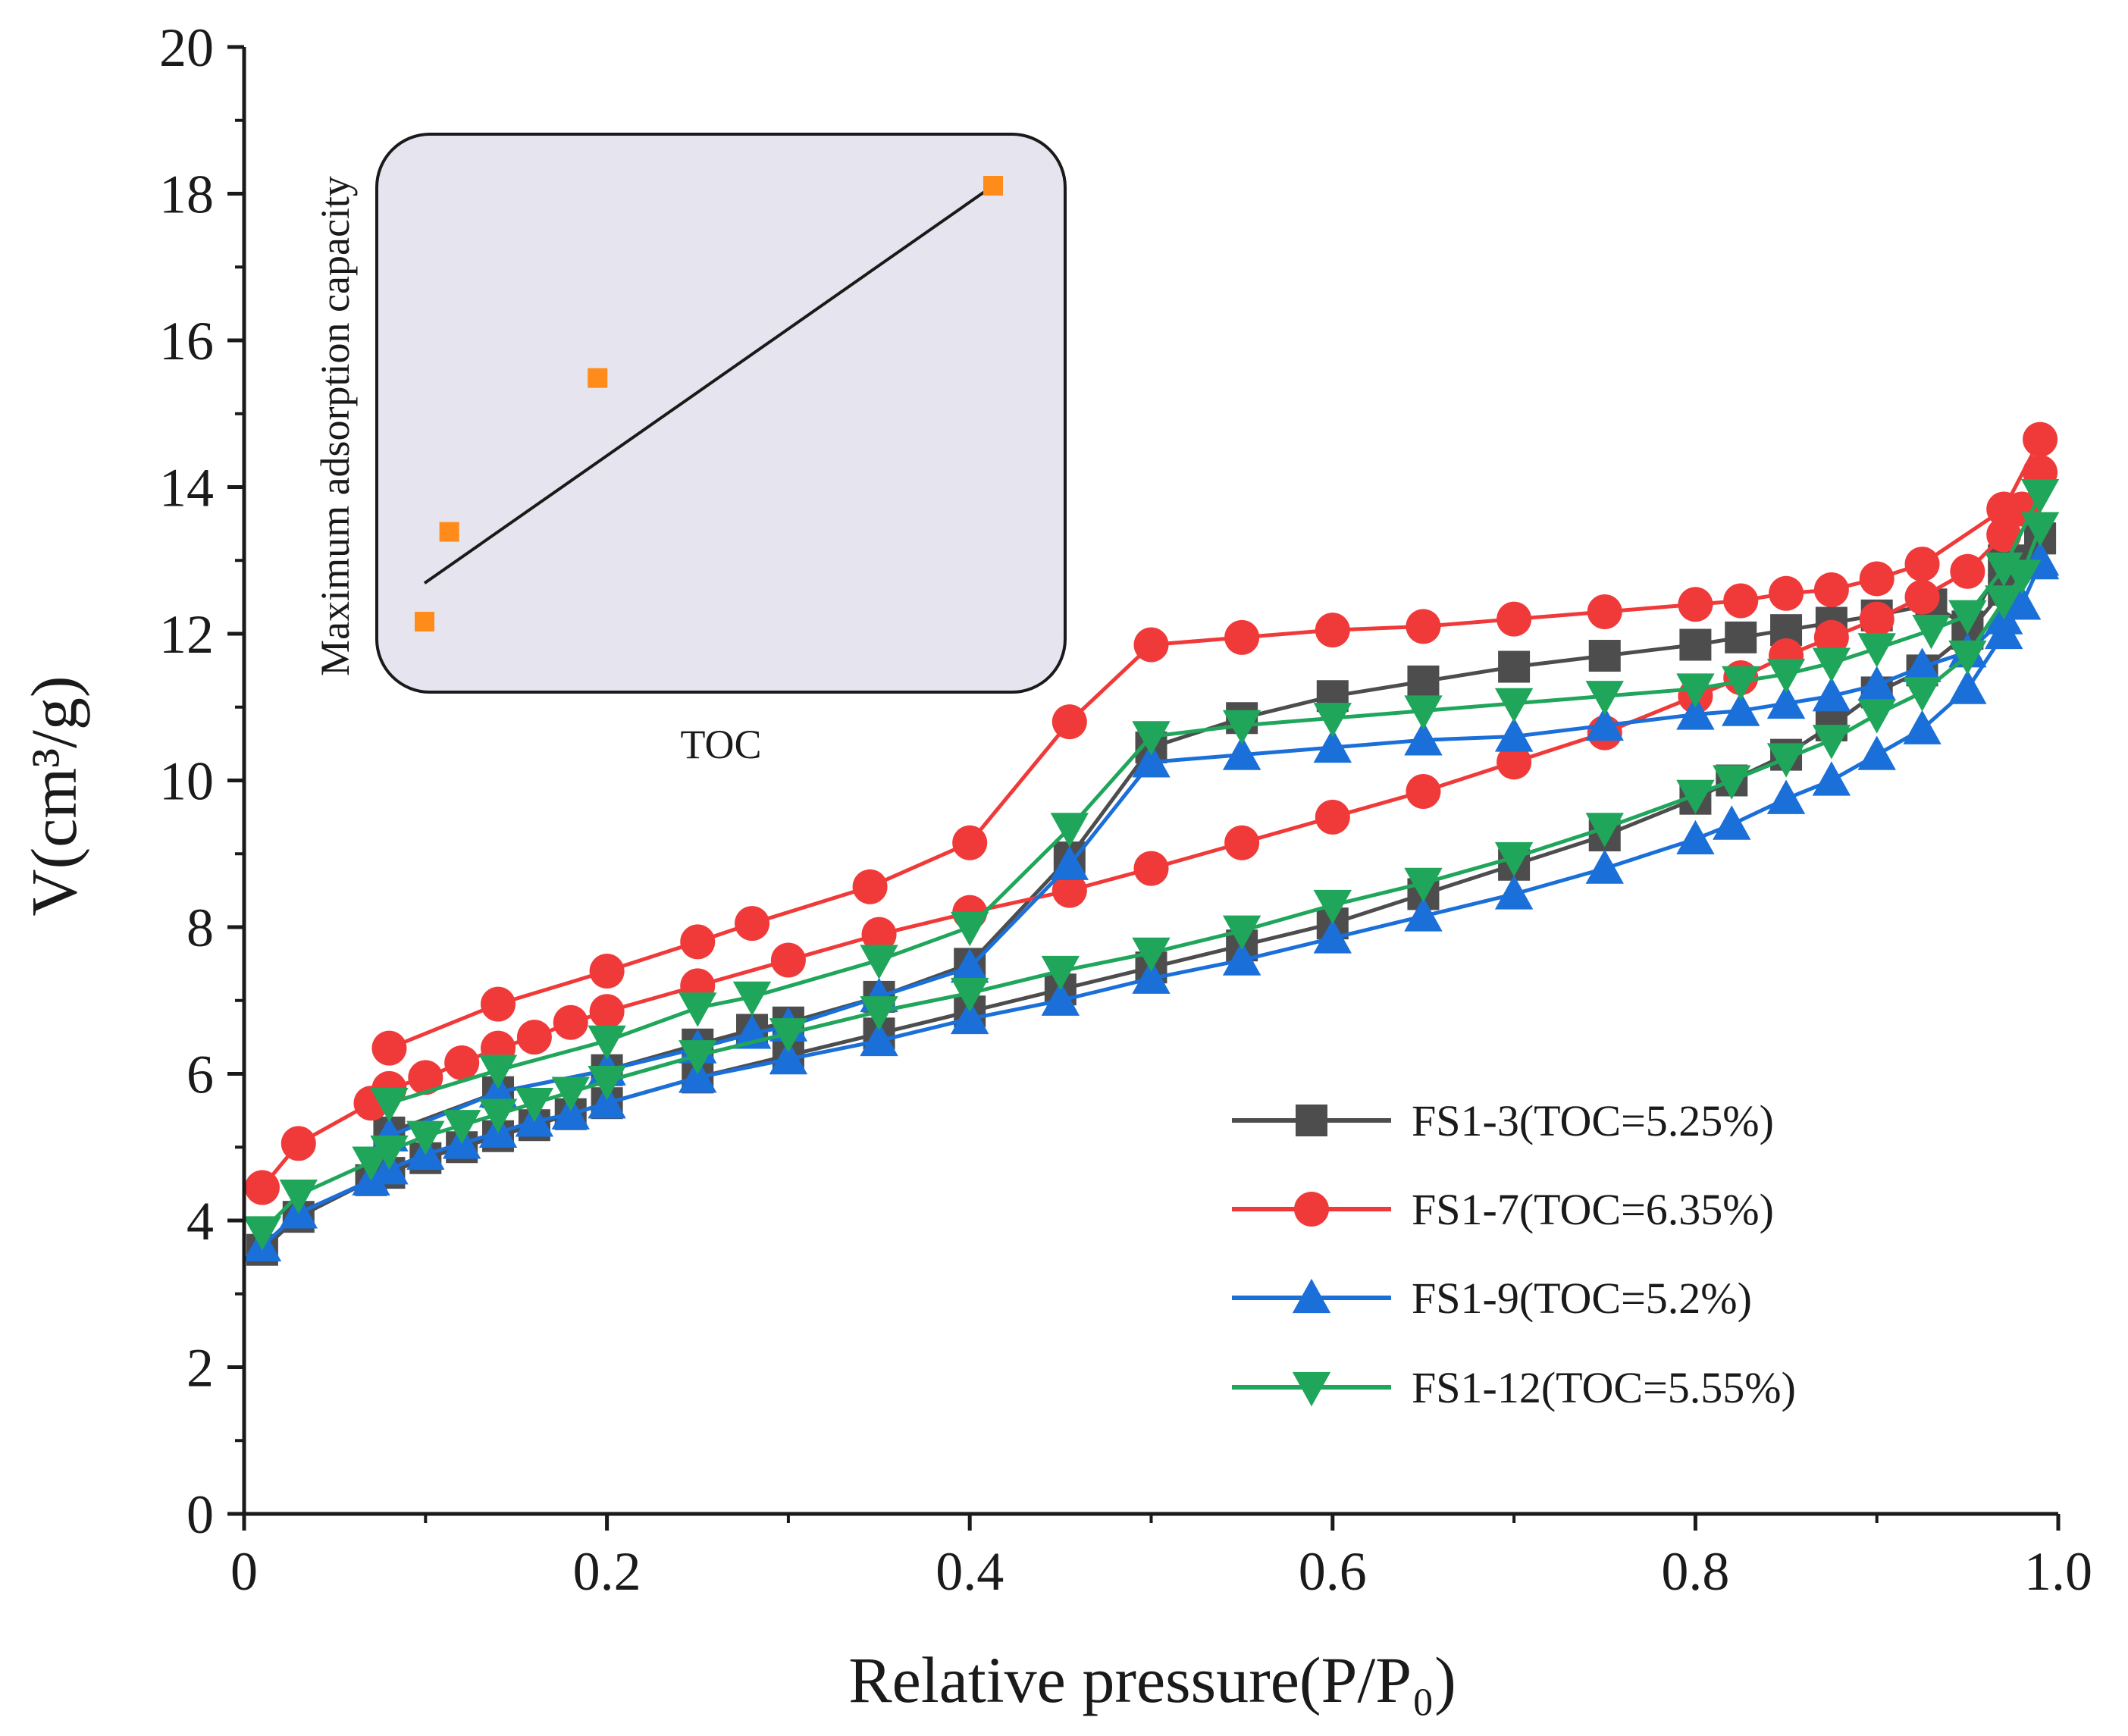  What do you see at coordinates (244, 1571) in the screenshot?
I see `x-tick-label-0: 0` at bounding box center [244, 1571].